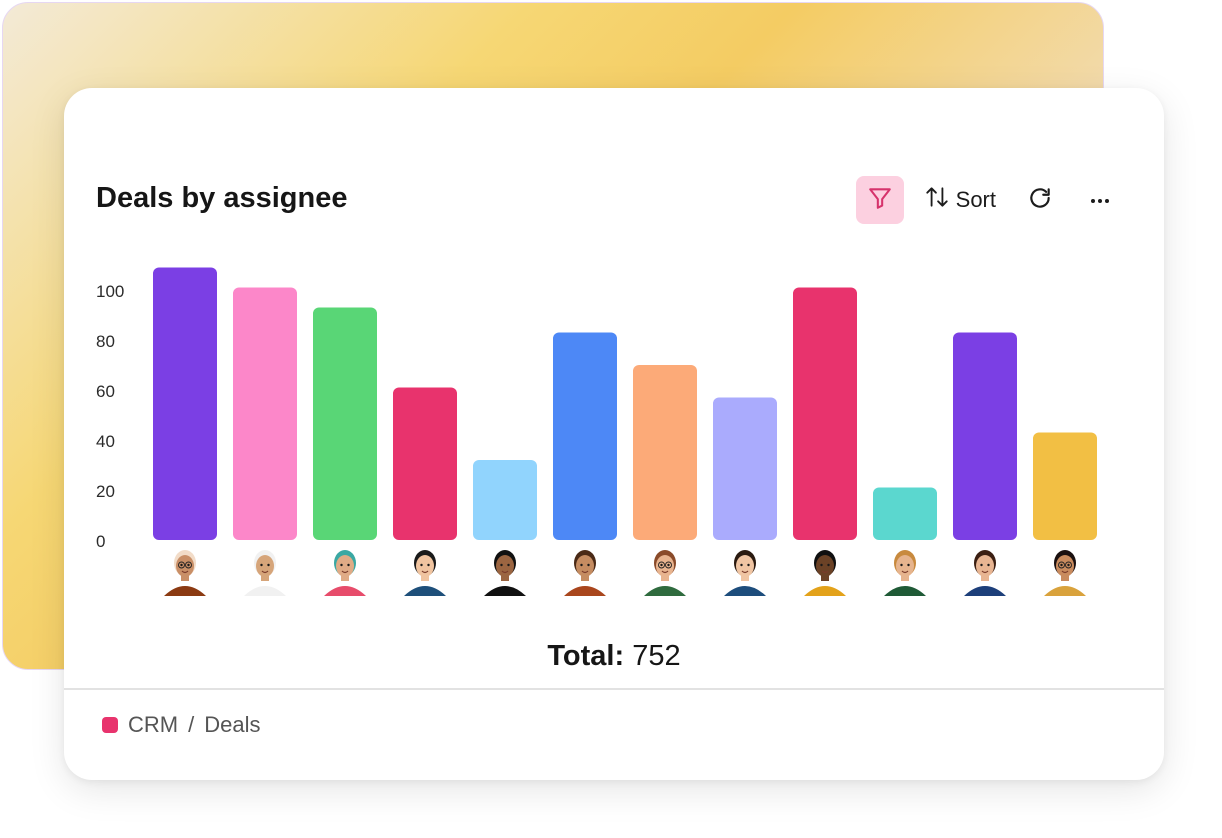  Describe the element at coordinates (232, 724) in the screenshot. I see `breadcrumb-item-deals: Deals` at that location.